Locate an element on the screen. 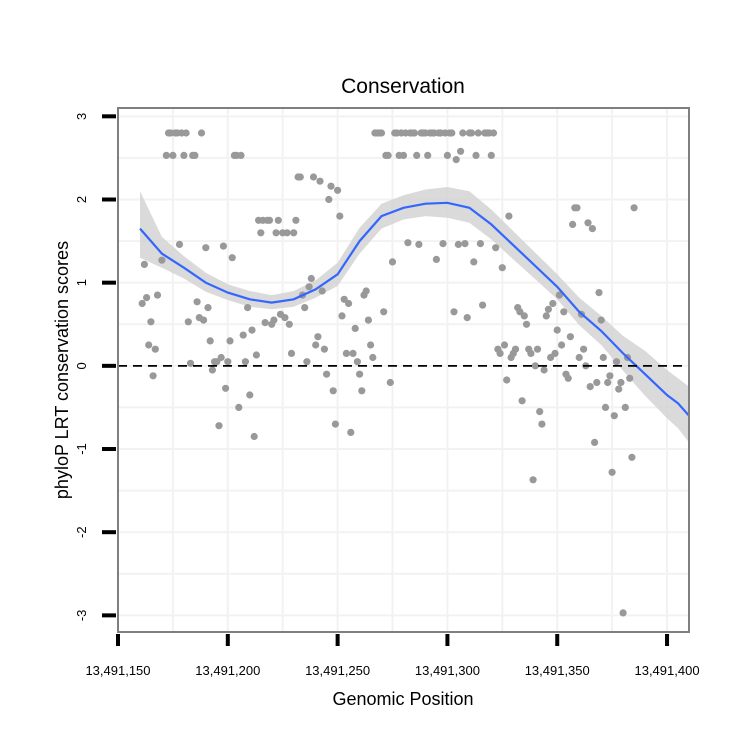 This screenshot has height=750, width=750. y-axis-label: phyloP LRT conservation scores is located at coordinates (62, 370).